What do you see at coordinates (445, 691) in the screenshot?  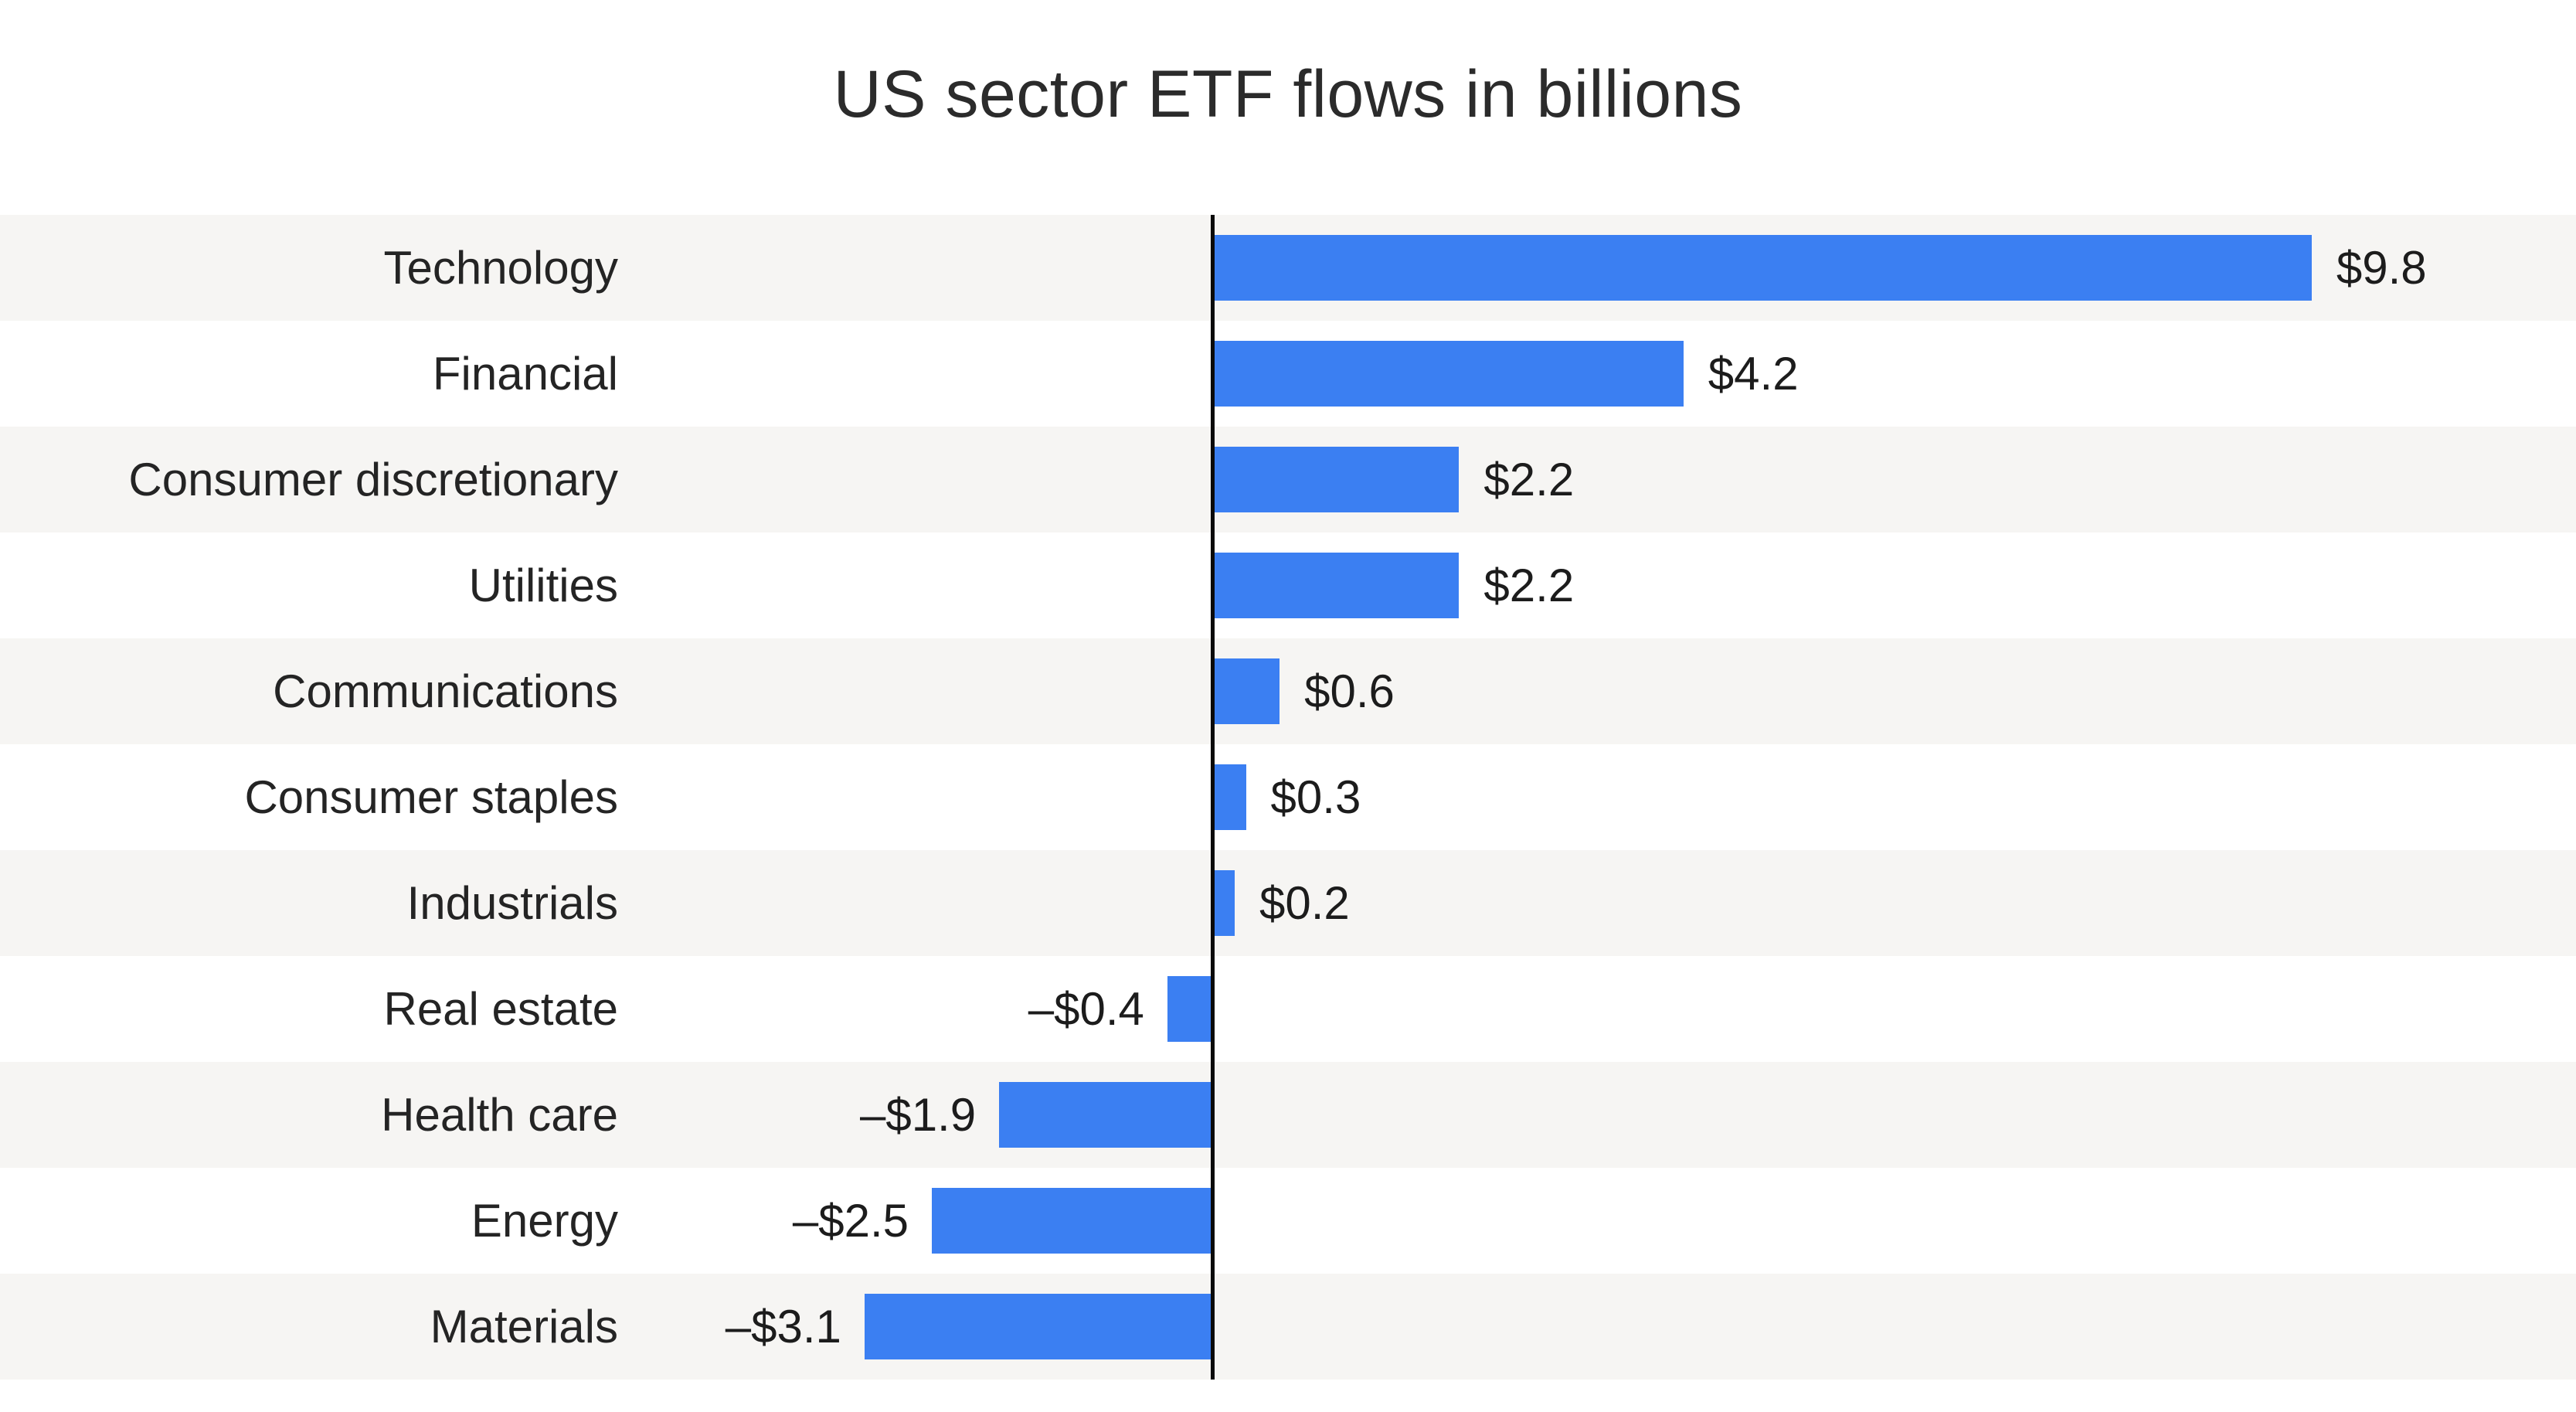 I see `category-label: Communications` at bounding box center [445, 691].